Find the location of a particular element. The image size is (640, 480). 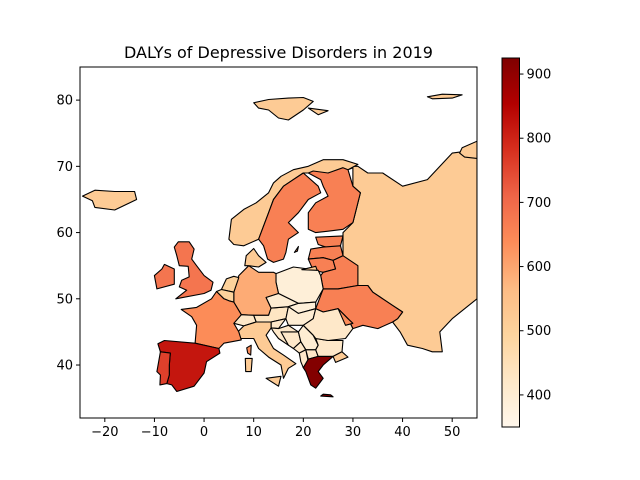

region-sicily is located at coordinates (273, 381).